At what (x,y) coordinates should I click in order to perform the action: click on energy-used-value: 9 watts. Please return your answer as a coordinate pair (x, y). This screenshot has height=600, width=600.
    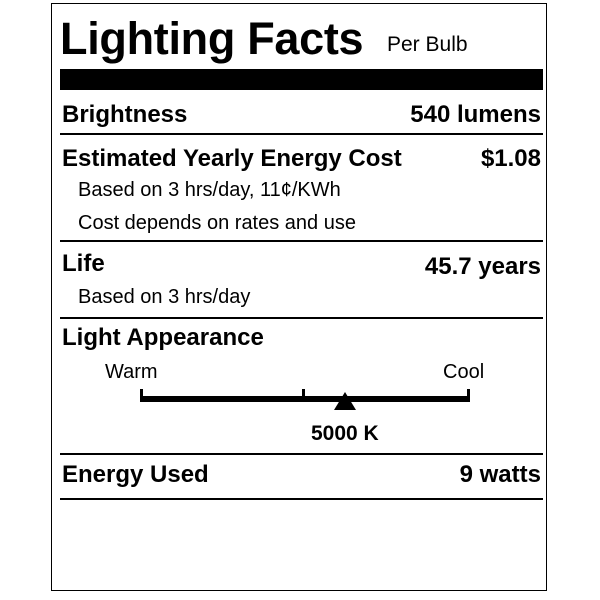
    Looking at the image, I should click on (500, 474).